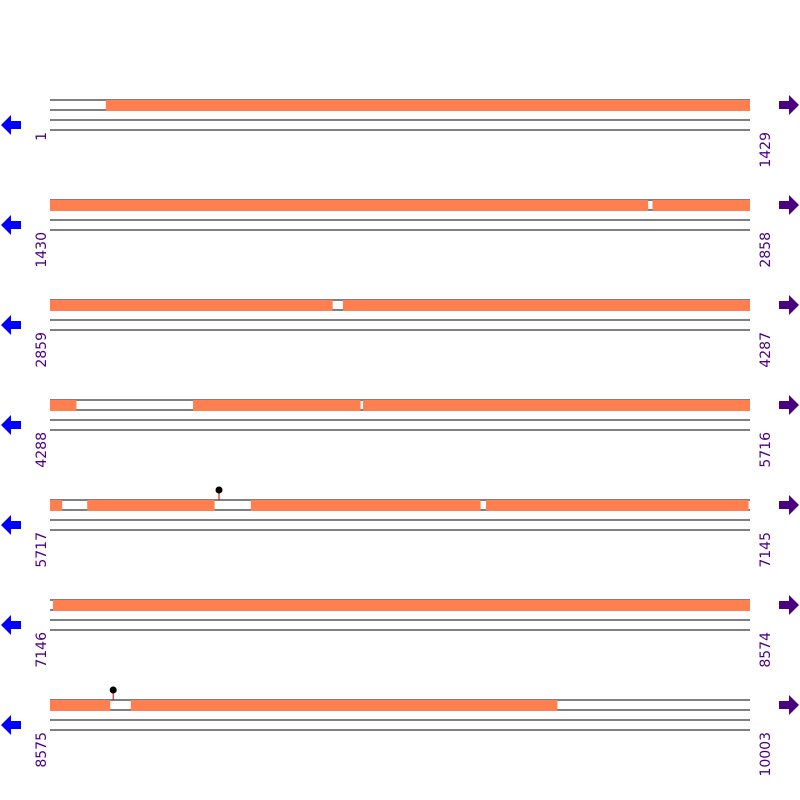 Image resolution: width=800 pixels, height=800 pixels. What do you see at coordinates (42, 350) in the screenshot?
I see `row-start-label: 2859` at bounding box center [42, 350].